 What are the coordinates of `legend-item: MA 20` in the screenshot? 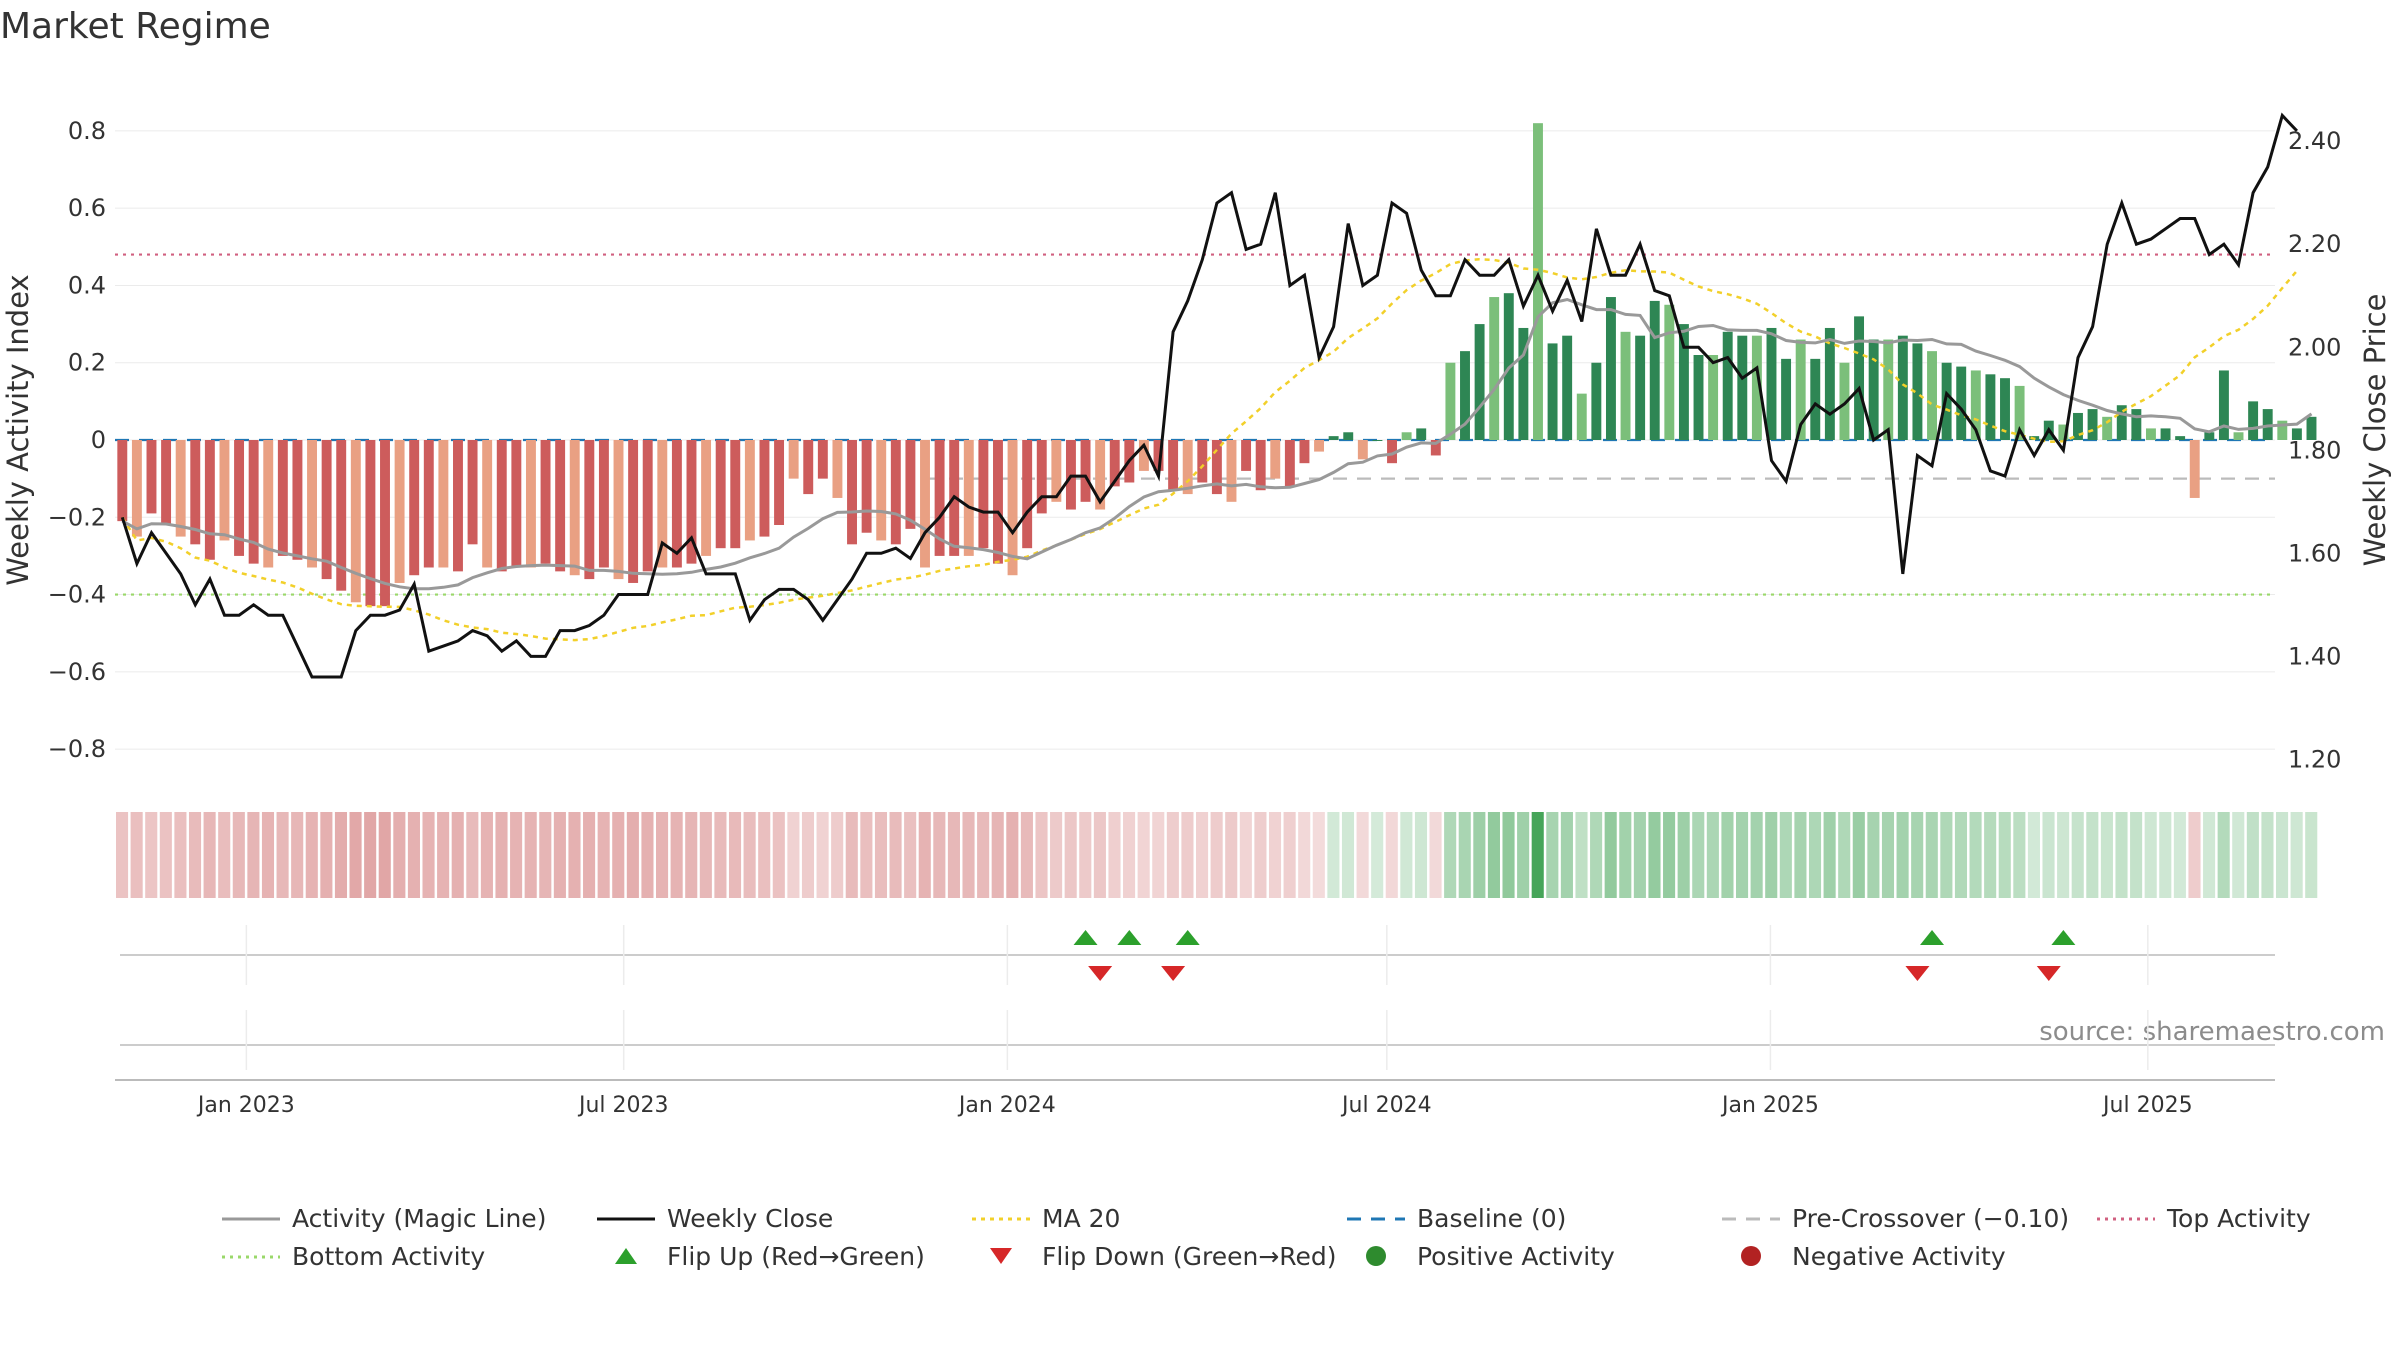 It's located at (1046, 1218).